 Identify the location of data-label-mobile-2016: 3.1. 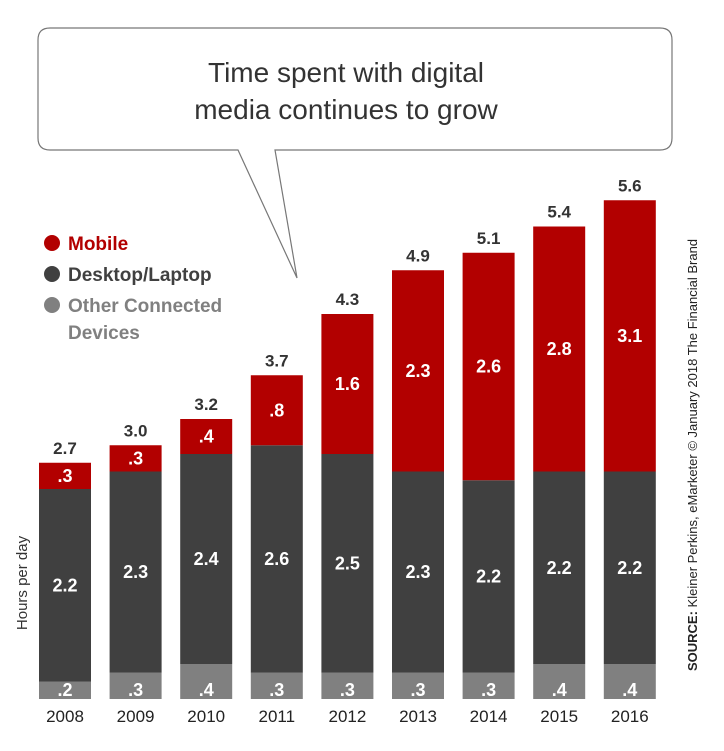
(629, 336).